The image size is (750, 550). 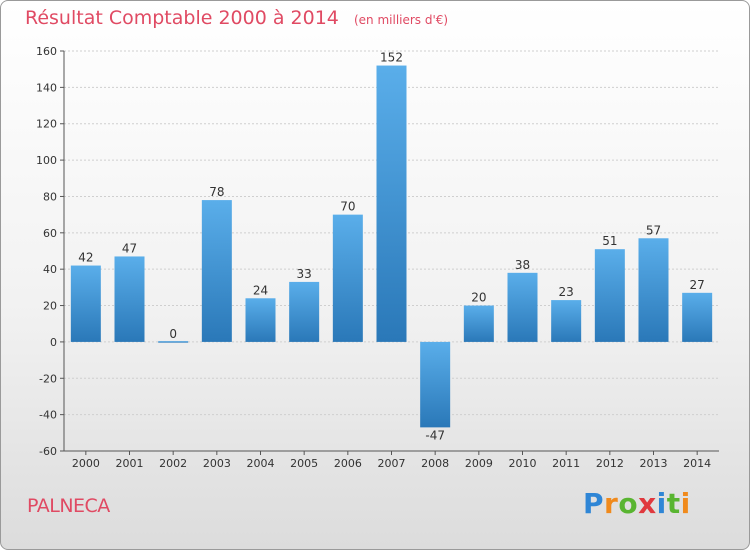 What do you see at coordinates (347, 207) in the screenshot?
I see `value-label-2006: 70` at bounding box center [347, 207].